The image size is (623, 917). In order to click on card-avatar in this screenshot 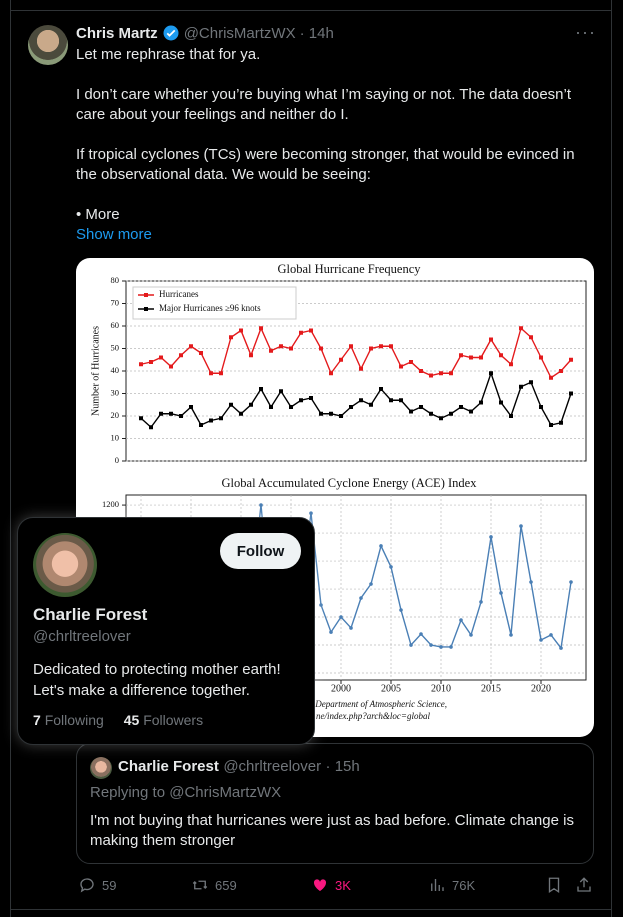, I will do `click(65, 565)`.